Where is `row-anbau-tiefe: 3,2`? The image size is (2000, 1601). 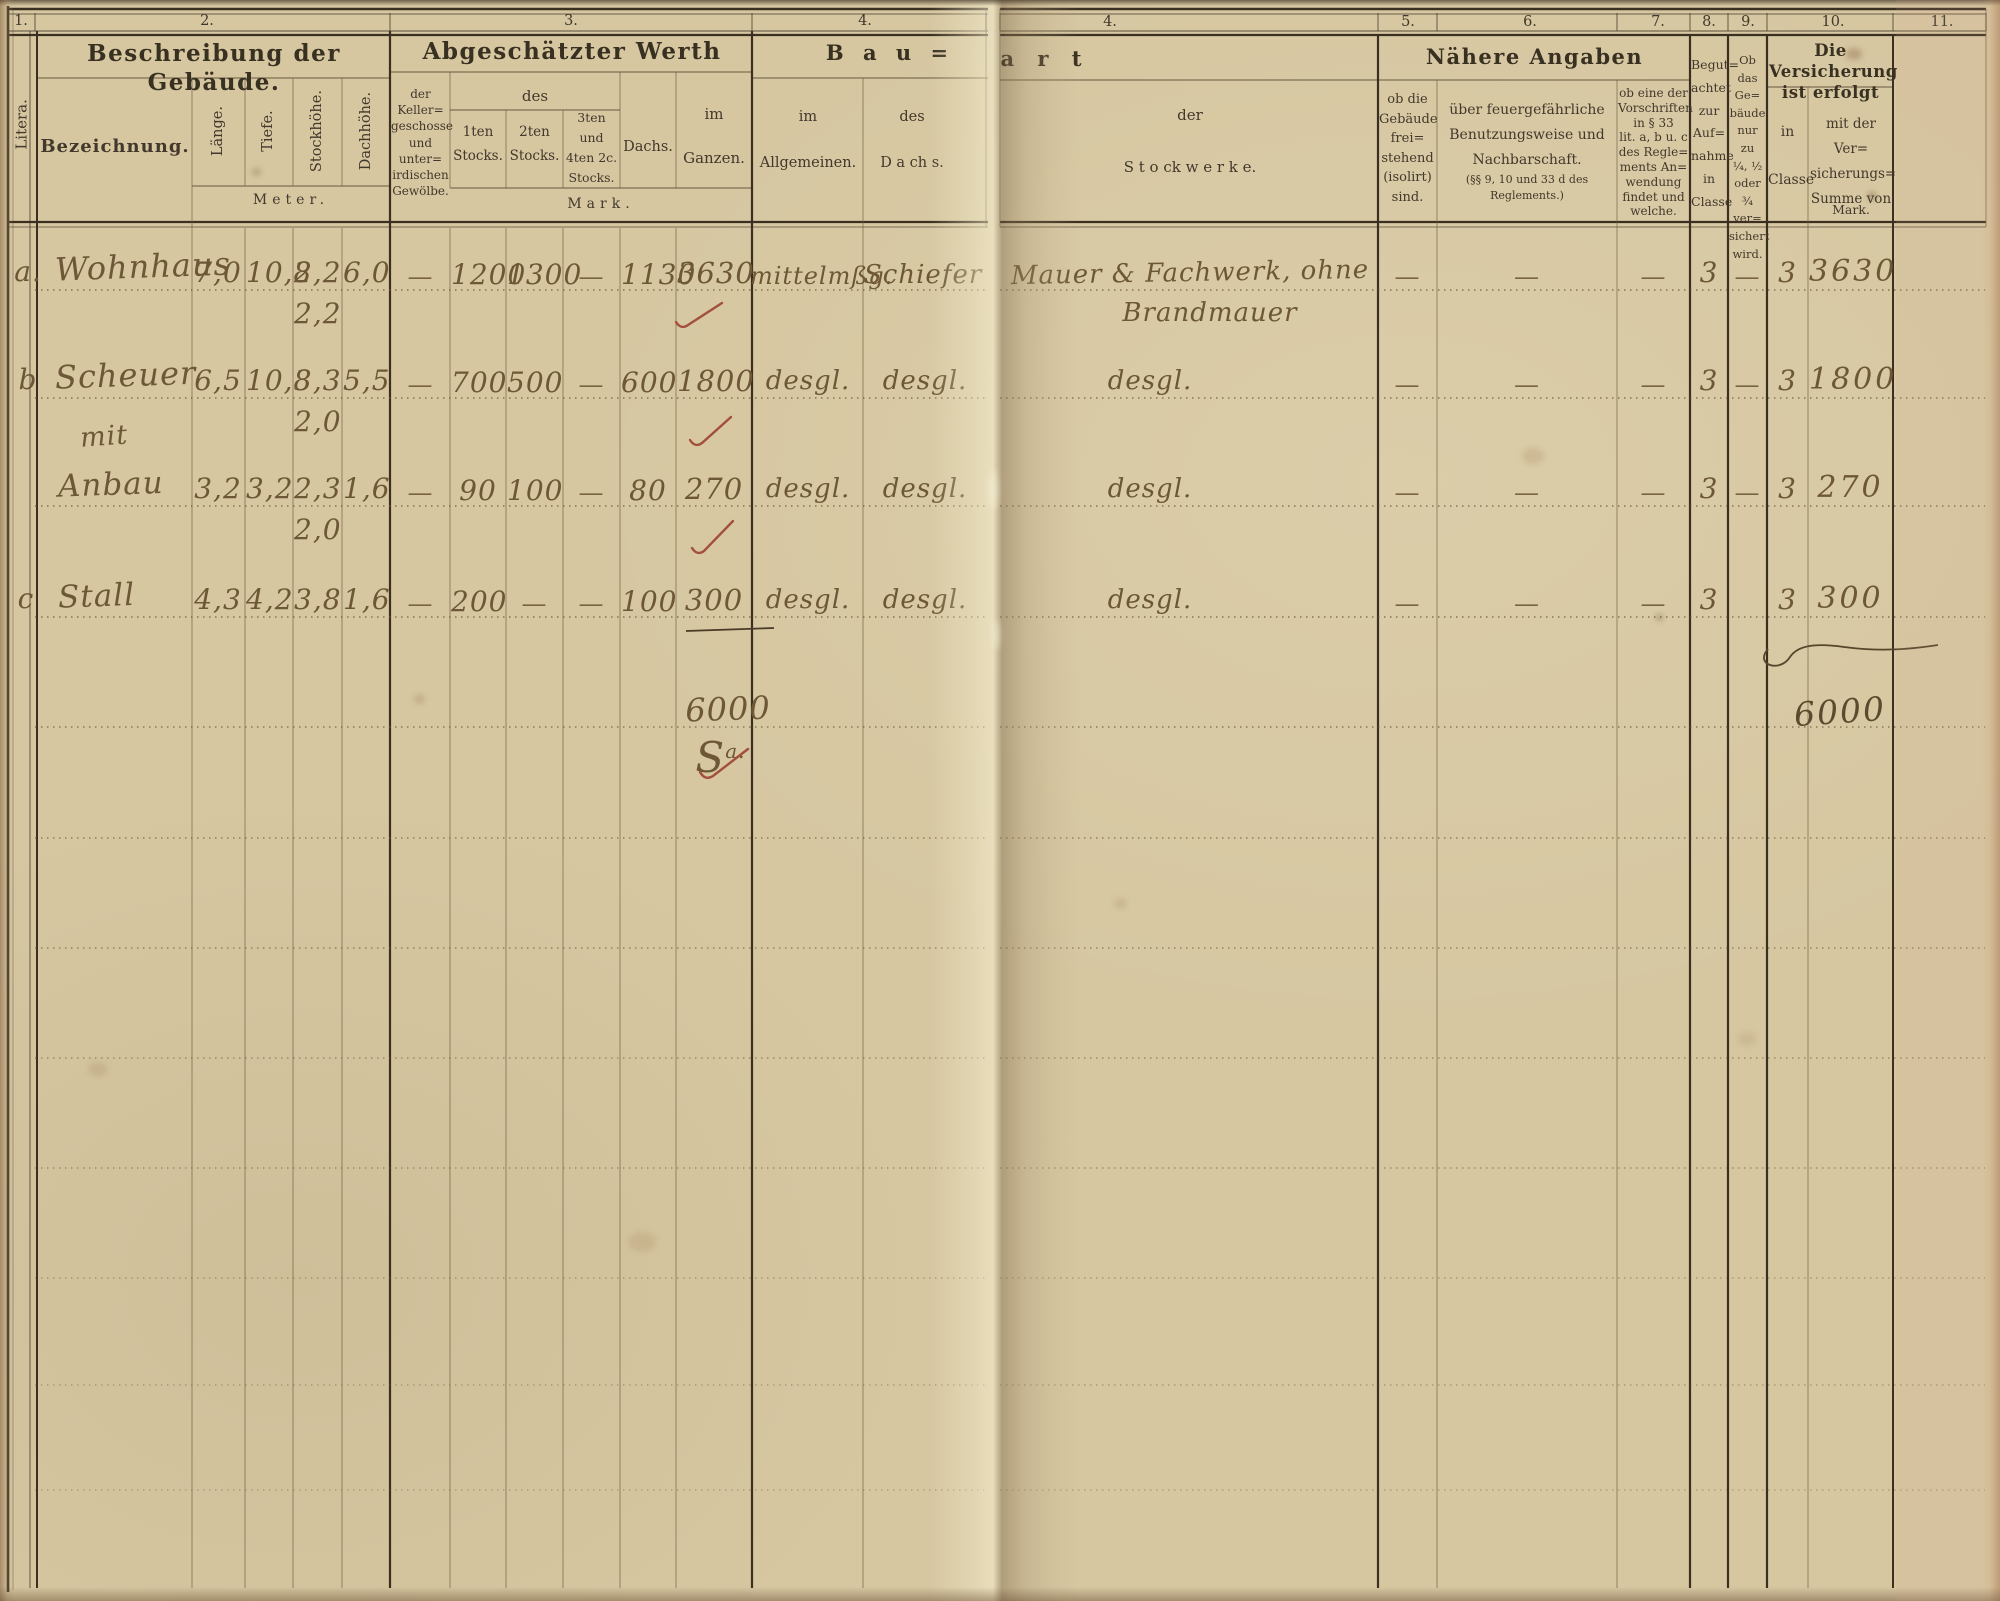 row-anbau-tiefe: 3,2 is located at coordinates (270, 488).